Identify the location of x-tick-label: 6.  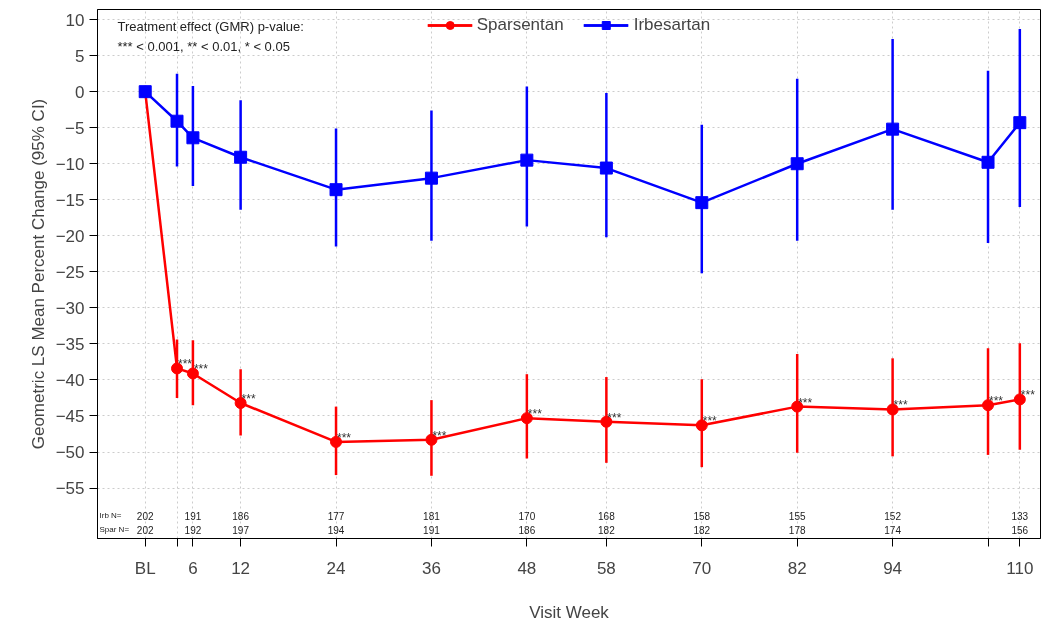
(193, 568).